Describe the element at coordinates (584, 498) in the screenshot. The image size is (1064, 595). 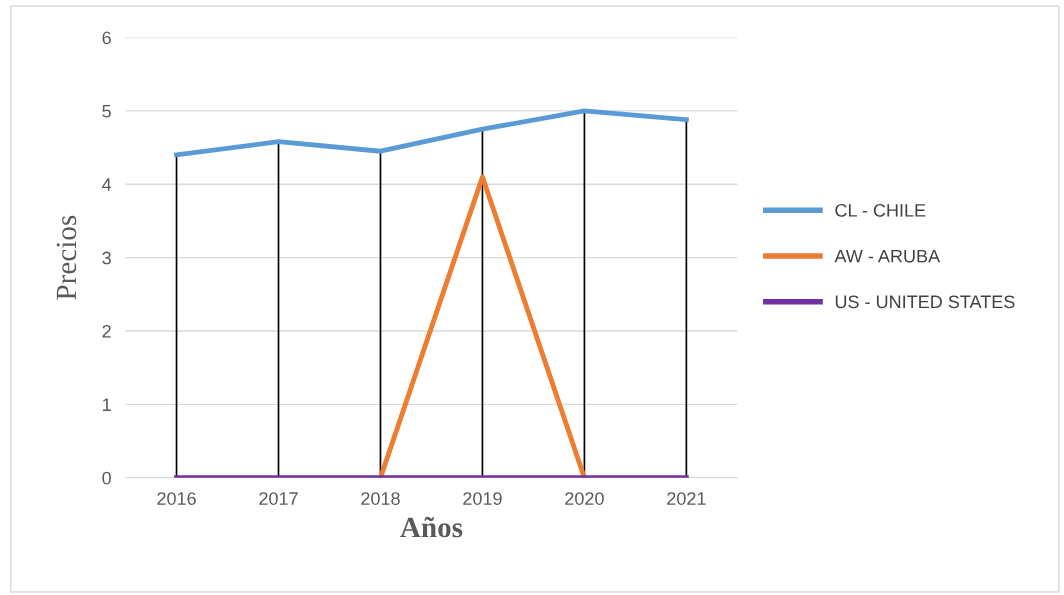
I see `x-tick-label: 2020` at that location.